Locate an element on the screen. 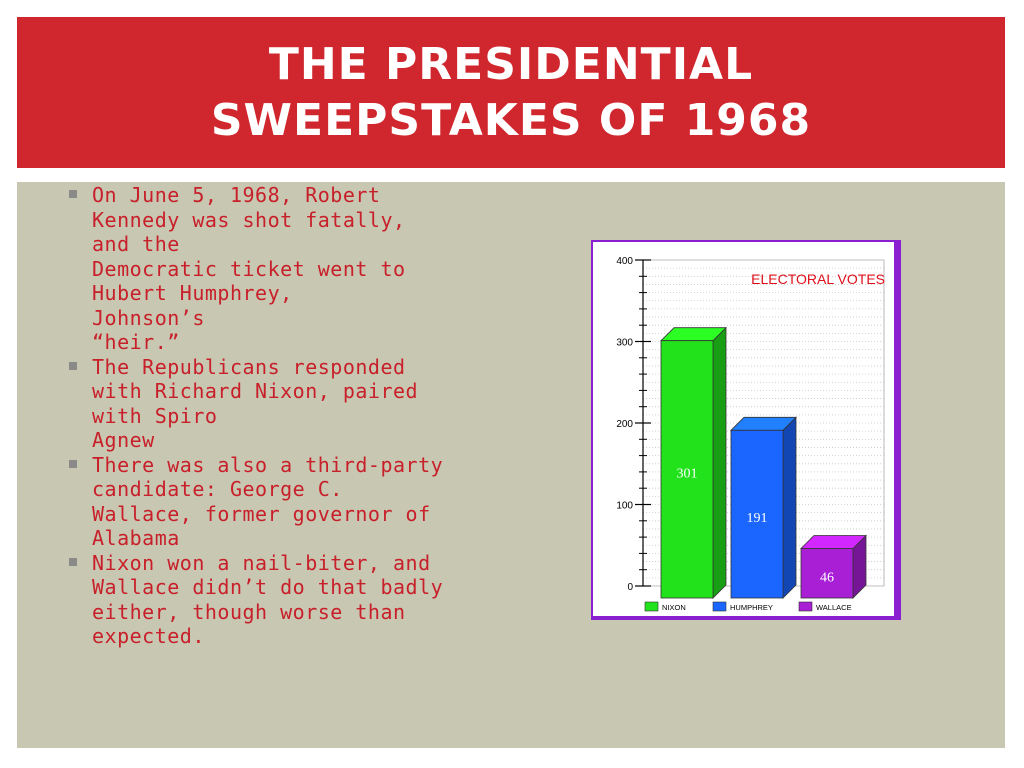 This screenshot has height=768, width=1024. bullet-line: Alabama is located at coordinates (136, 538).